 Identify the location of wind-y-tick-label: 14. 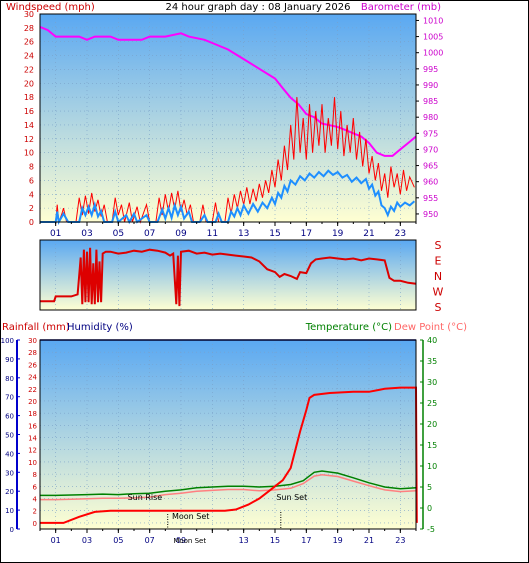
(29, 125).